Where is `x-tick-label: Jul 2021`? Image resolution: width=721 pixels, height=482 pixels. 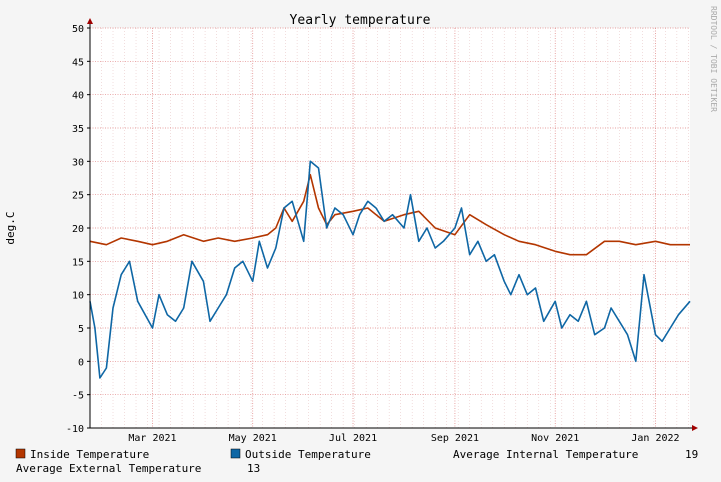 x-tick-label: Jul 2021 is located at coordinates (353, 438).